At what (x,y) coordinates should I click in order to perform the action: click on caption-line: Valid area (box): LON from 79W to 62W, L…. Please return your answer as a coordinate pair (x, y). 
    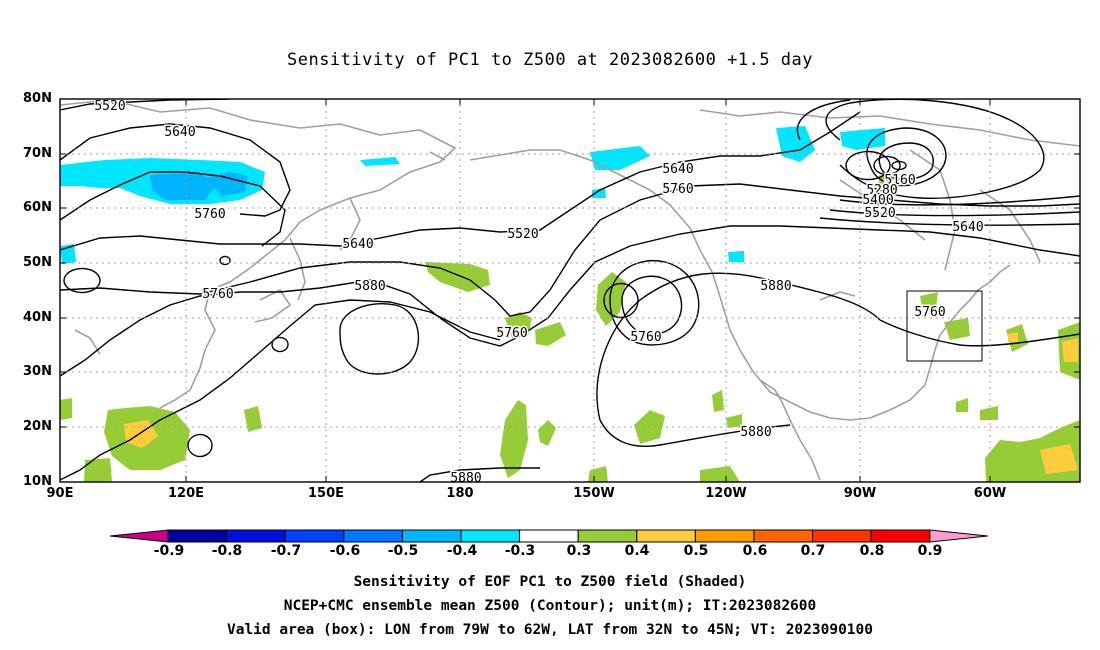
    Looking at the image, I should click on (549, 630).